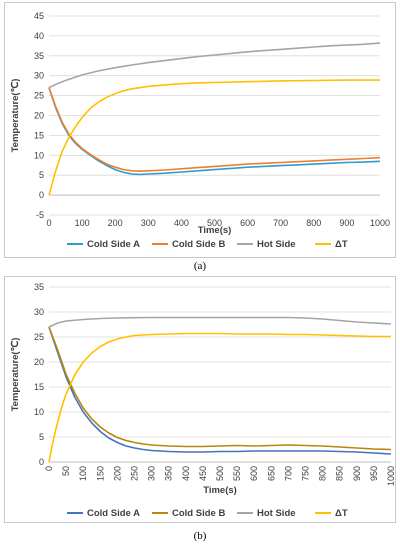 The height and width of the screenshot is (550, 400). Describe the element at coordinates (280, 223) in the screenshot. I see `chart-a-xtick-label: 700` at that location.